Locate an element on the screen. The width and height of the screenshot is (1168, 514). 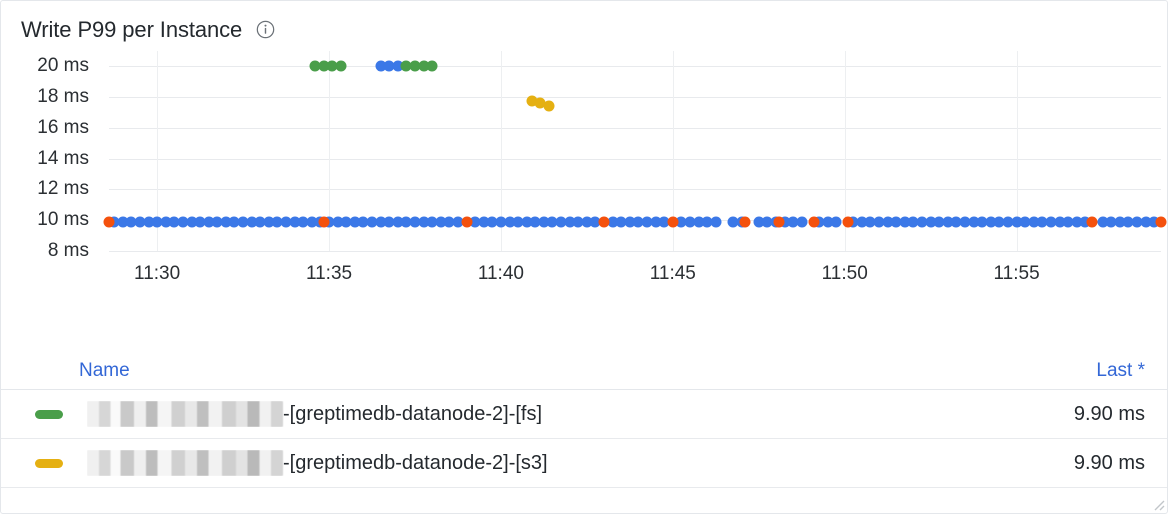
legend-row: -[greptimedb-datanode-2]-[fs] 9.90 ms is located at coordinates (584, 414).